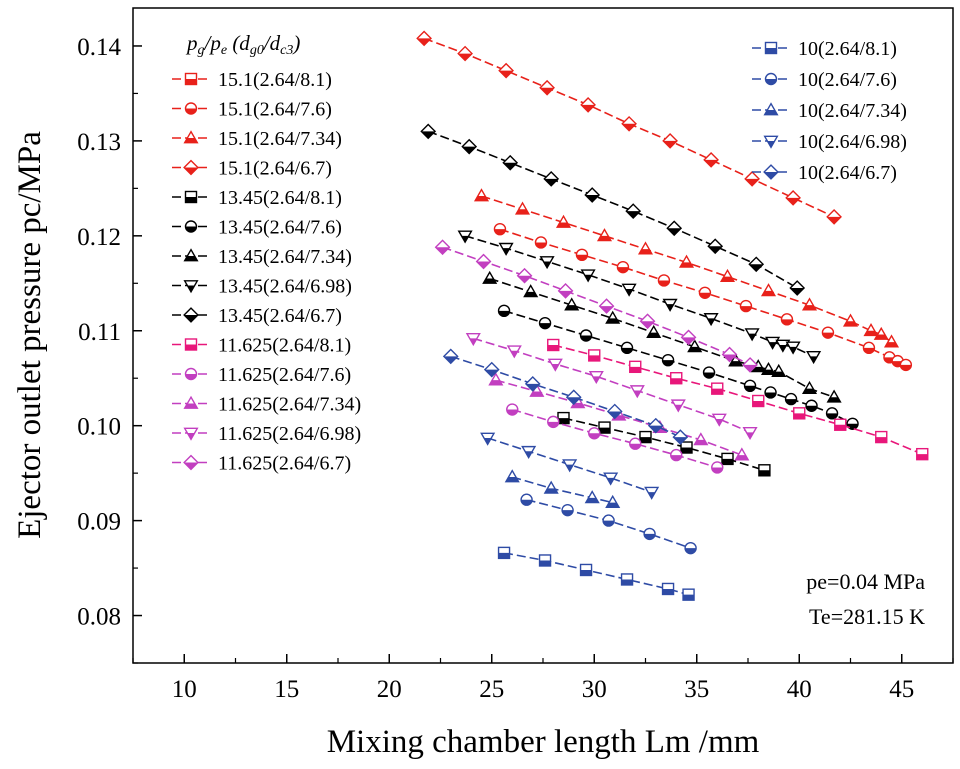 The image size is (960, 769). Describe the element at coordinates (491, 689) in the screenshot. I see `x-tick-label: 25` at that location.